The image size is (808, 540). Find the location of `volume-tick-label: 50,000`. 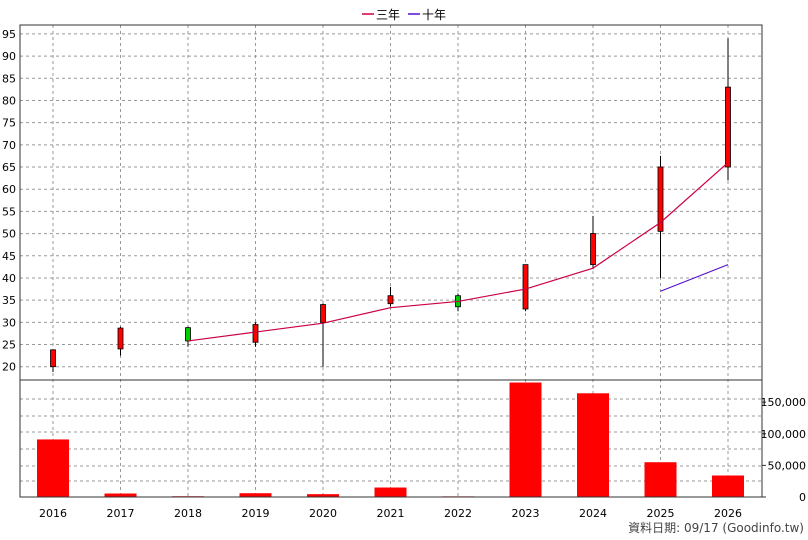

volume-tick-label: 50,000 is located at coordinates (787, 465).